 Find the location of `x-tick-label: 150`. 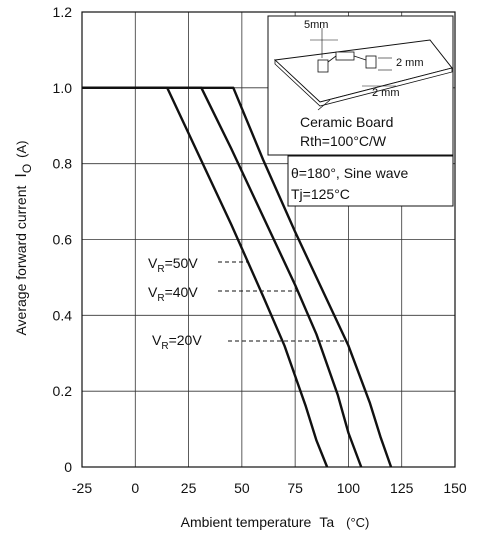

x-tick-label: 150 is located at coordinates (455, 488).